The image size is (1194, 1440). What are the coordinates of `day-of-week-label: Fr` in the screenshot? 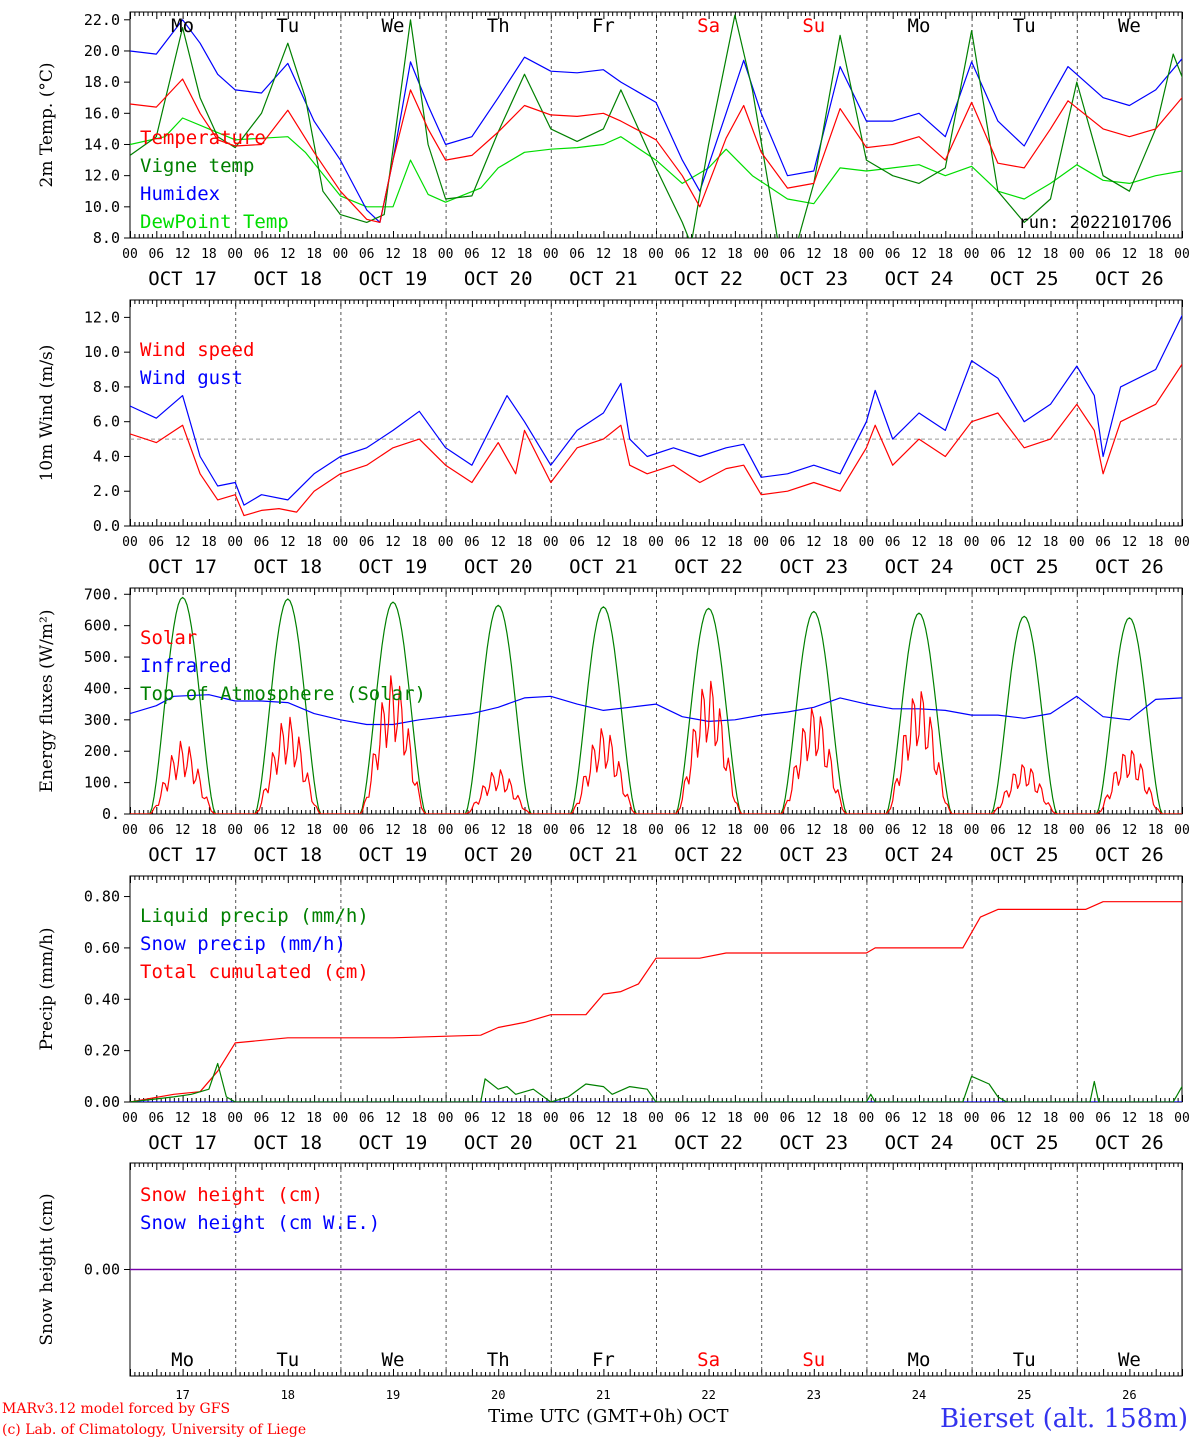 It's located at (603, 1360).